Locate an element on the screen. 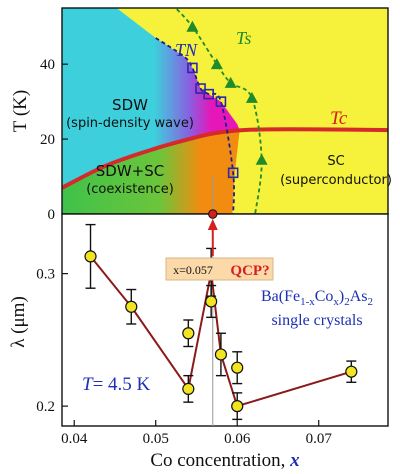 This screenshot has height=474, width=400. tn-line is located at coordinates (195, 125).